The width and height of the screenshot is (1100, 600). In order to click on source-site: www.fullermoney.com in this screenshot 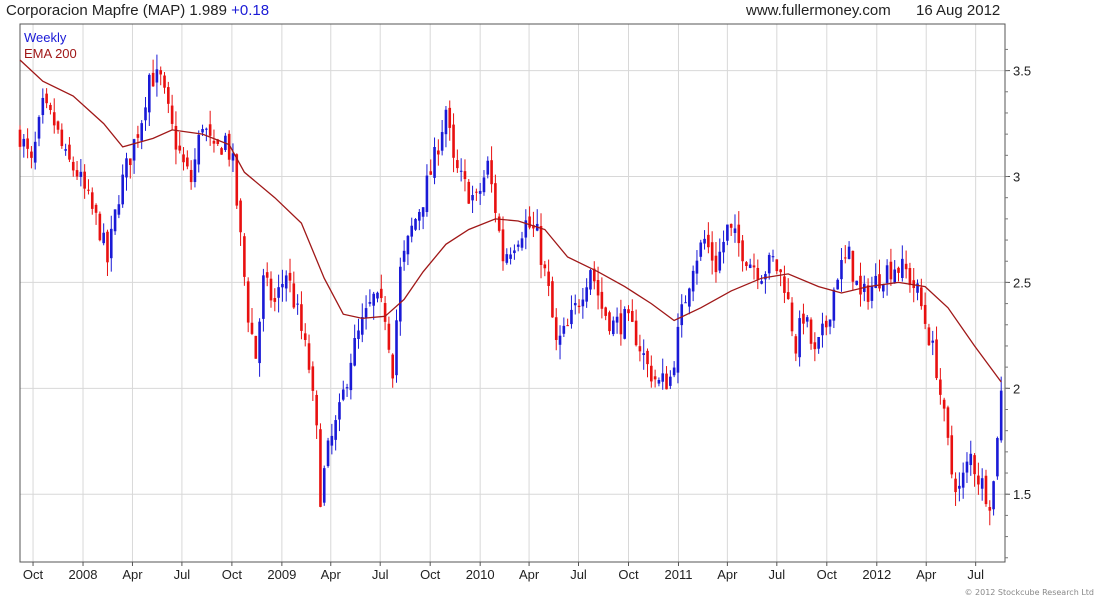, I will do `click(818, 10)`.